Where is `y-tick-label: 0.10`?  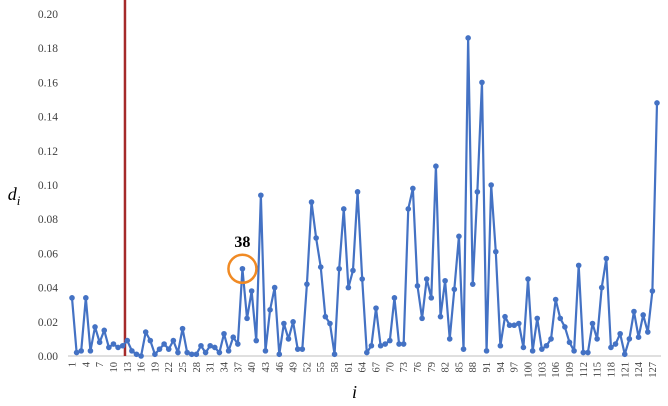
y-tick-label: 0.10 is located at coordinates (48, 186).